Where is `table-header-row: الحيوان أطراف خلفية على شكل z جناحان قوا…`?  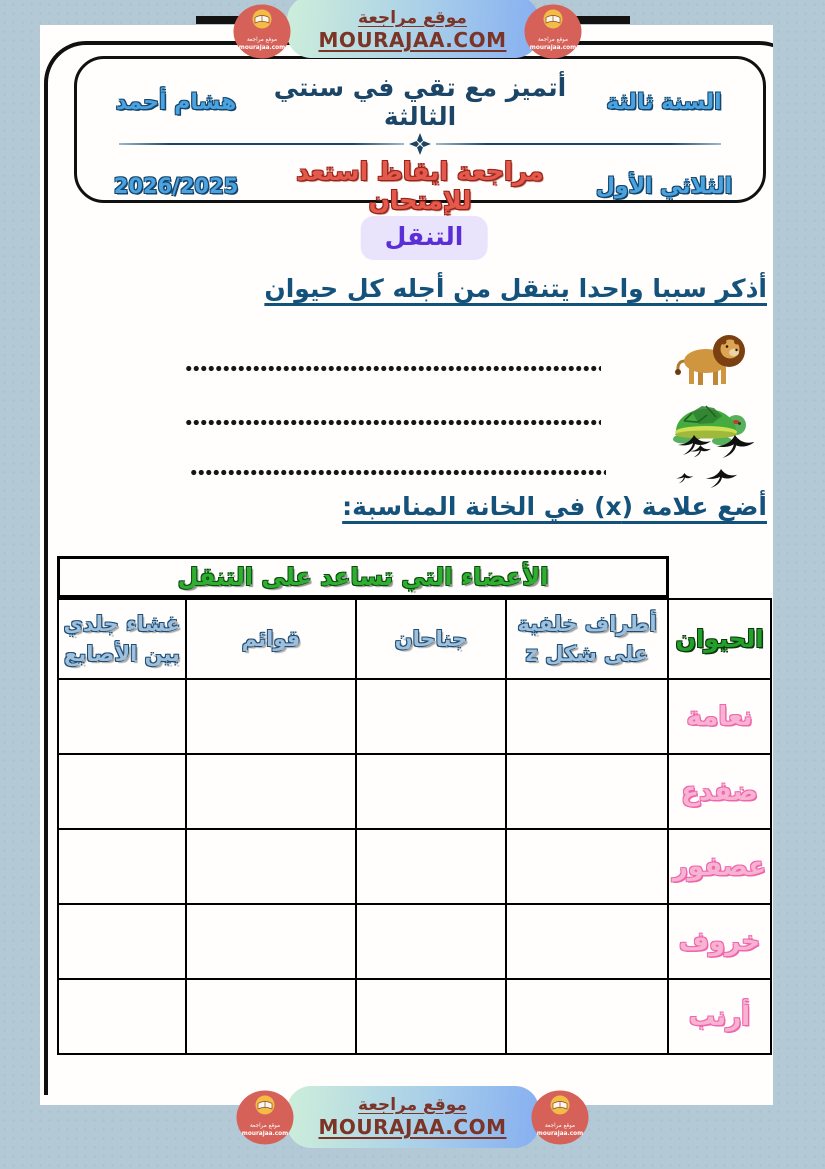
table-header-row: الحيوان أطراف خلفية على شكل z جناحان قوا… is located at coordinates (414, 639).